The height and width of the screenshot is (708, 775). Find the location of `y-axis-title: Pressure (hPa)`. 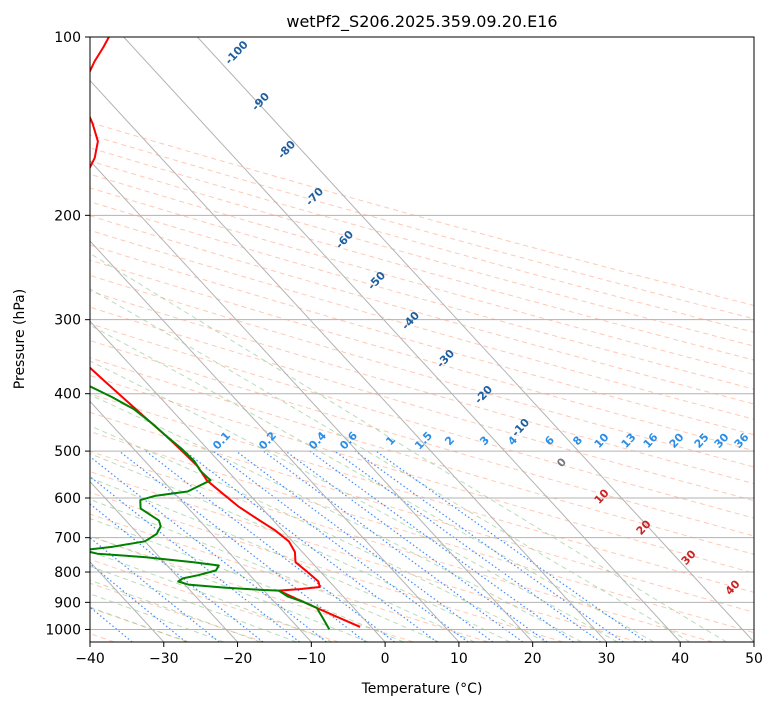

y-axis-title: Pressure (hPa) is located at coordinates (20, 339).